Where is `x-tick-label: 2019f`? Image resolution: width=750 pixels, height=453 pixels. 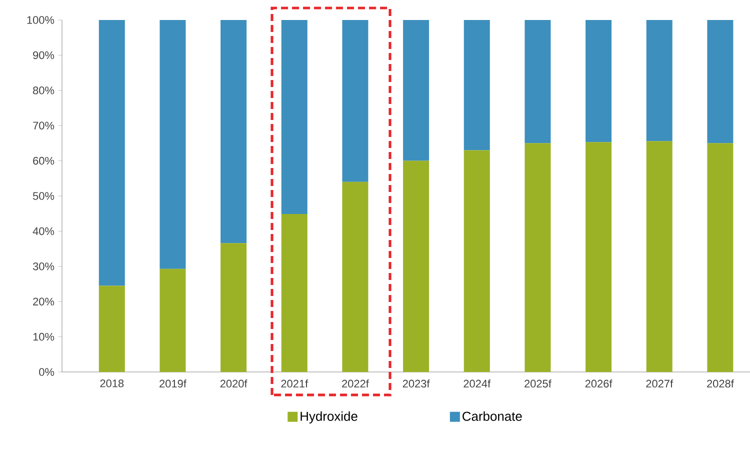
x-tick-label: 2019f is located at coordinates (173, 384).